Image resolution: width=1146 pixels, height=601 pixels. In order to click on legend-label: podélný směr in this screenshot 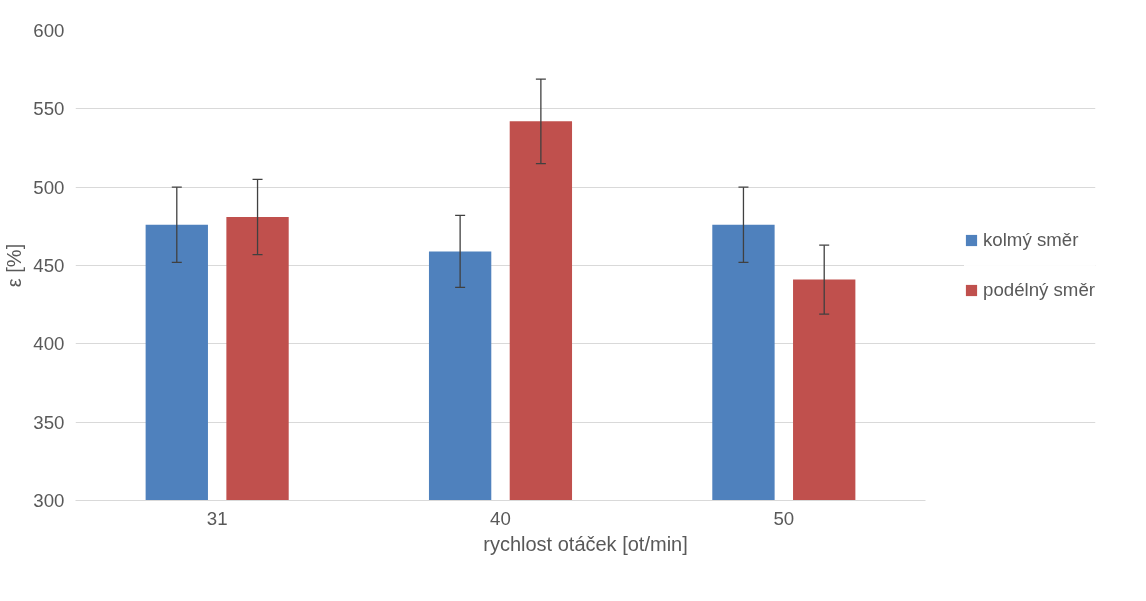, I will do `click(1039, 290)`.